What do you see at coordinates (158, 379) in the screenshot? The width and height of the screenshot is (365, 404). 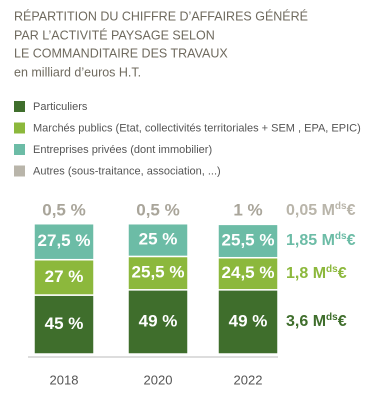 I see `x-tick-label: 2020` at bounding box center [158, 379].